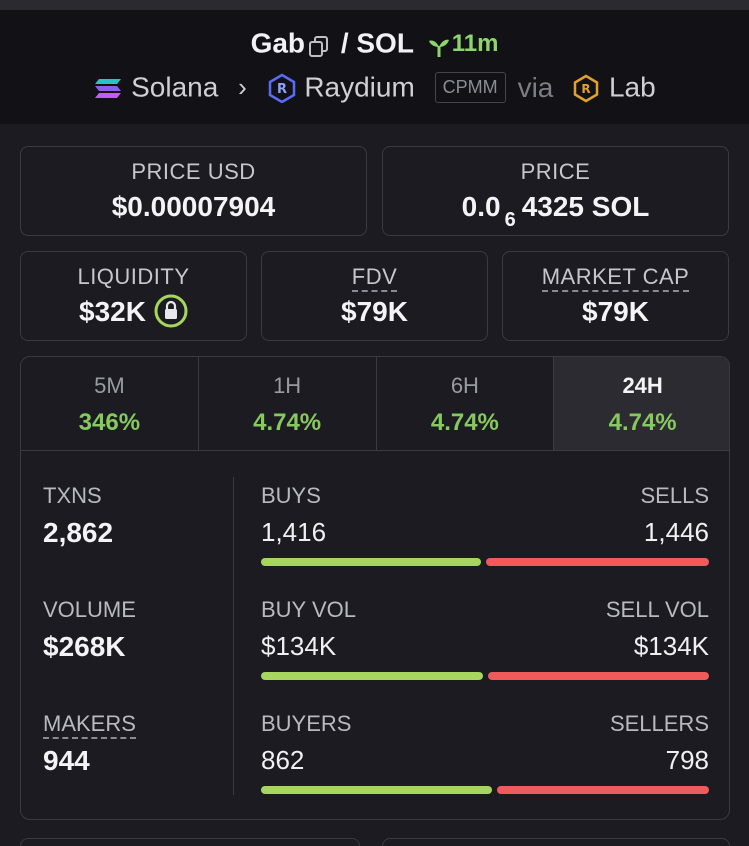  Describe the element at coordinates (642, 385) in the screenshot. I see `tab-label: 24H` at that location.